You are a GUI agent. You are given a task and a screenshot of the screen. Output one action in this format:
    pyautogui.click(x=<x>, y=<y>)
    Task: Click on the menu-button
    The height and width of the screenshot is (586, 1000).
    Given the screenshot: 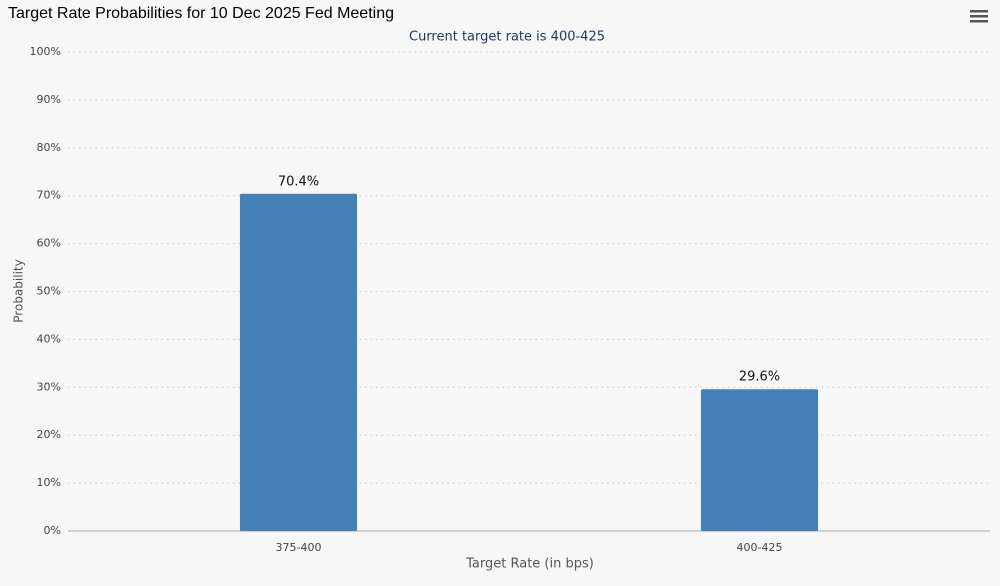 What is the action you would take?
    pyautogui.click(x=979, y=17)
    